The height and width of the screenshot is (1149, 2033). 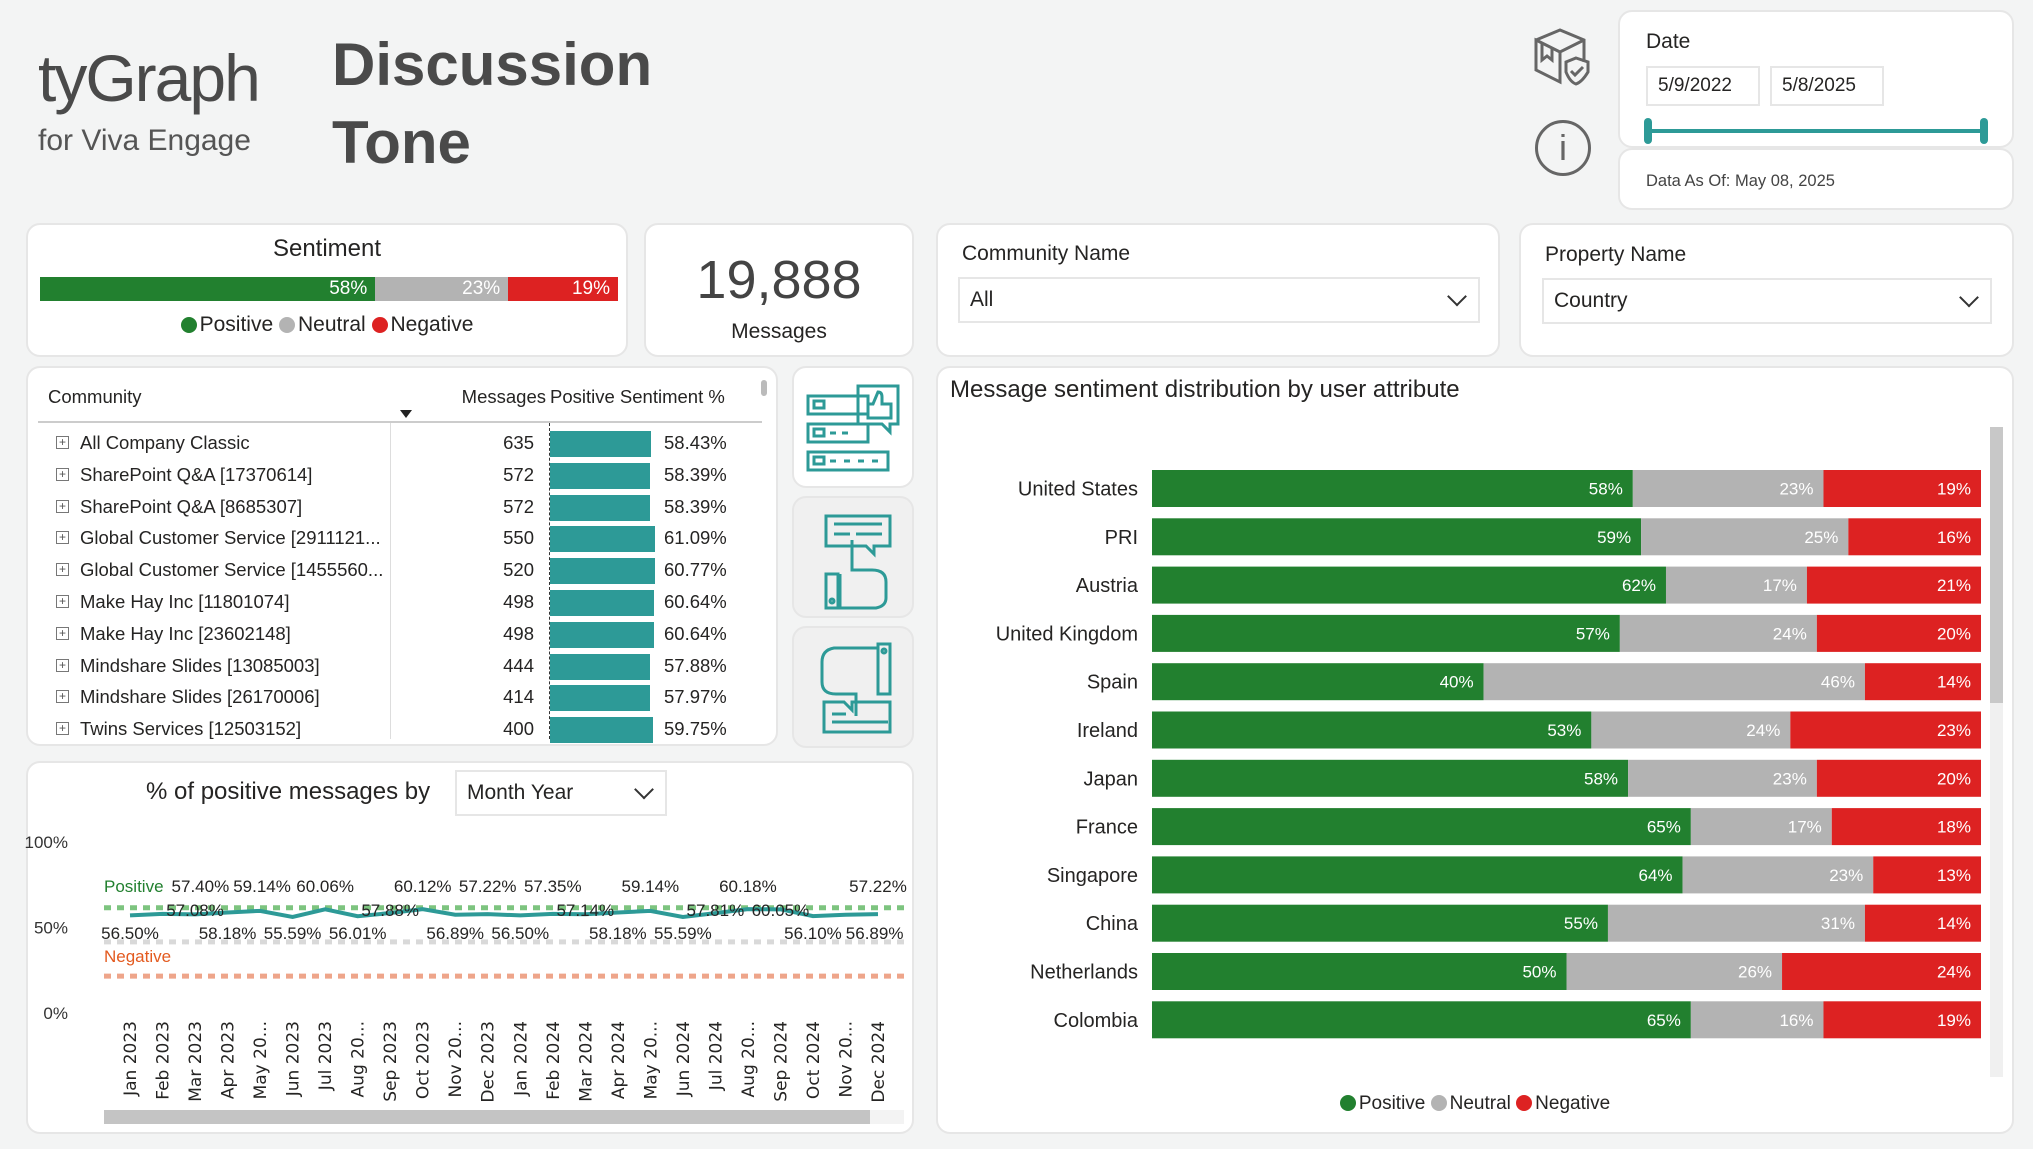 I want to click on positive-sentiment-pct: 58.43%, so click(x=695, y=442).